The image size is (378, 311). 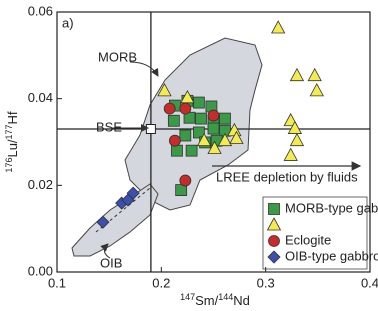 What do you see at coordinates (57, 282) in the screenshot?
I see `x-tick-label: 0.1` at bounding box center [57, 282].